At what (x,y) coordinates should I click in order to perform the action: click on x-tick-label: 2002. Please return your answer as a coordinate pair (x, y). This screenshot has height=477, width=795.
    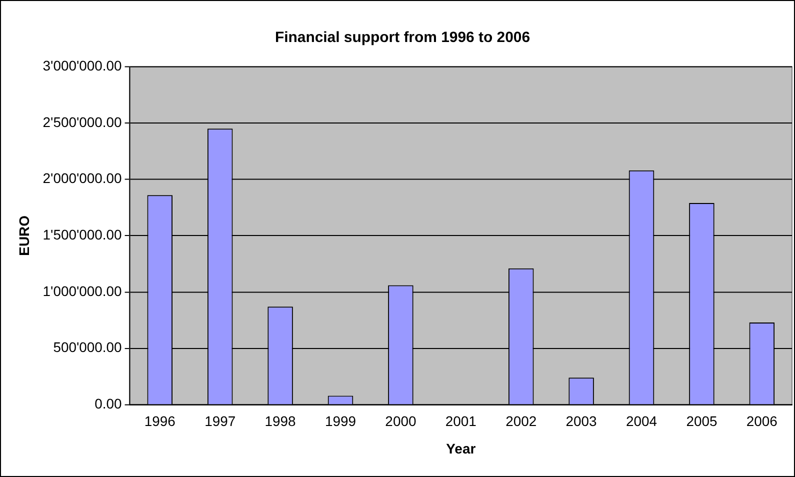
    Looking at the image, I should click on (521, 420).